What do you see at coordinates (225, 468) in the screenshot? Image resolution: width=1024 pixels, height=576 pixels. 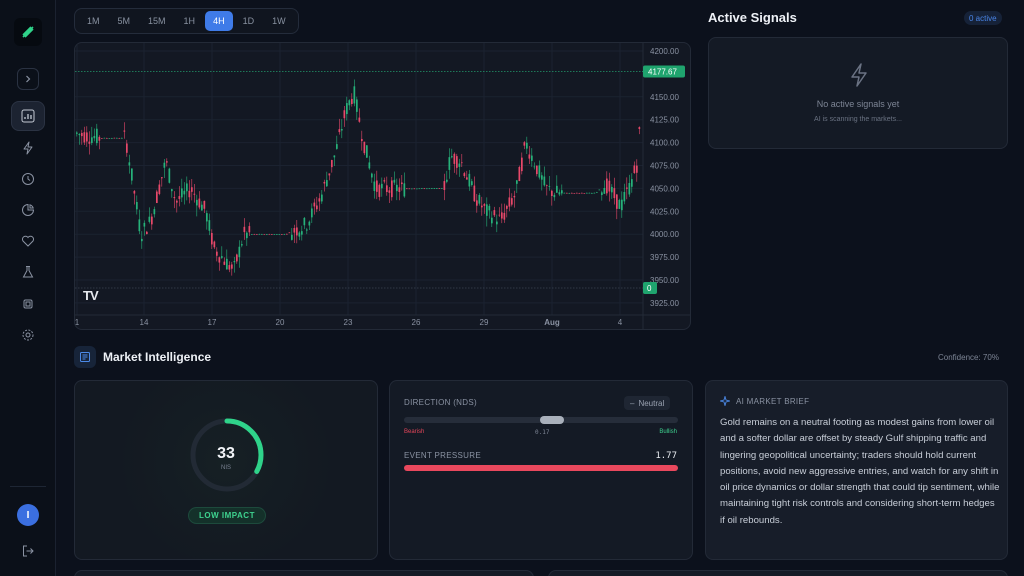 I see `gauge-unit: NIS` at bounding box center [225, 468].